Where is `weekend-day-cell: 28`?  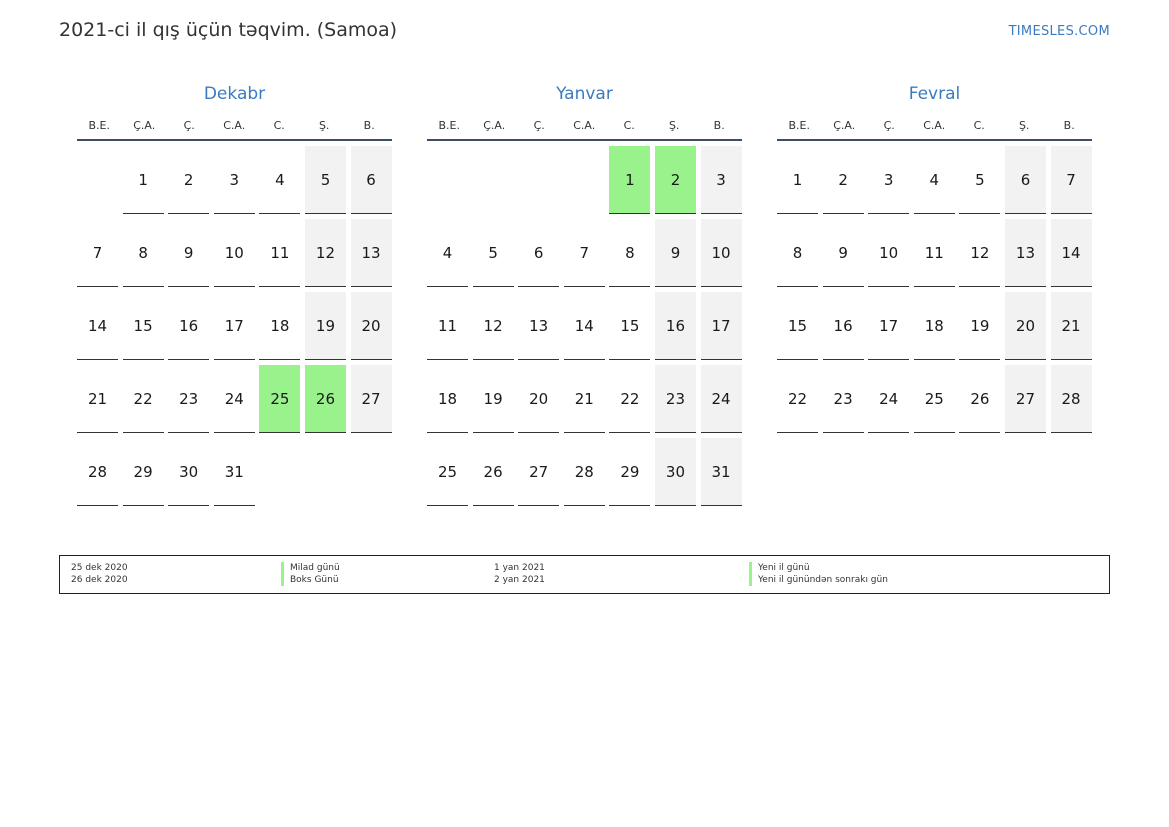
weekend-day-cell: 28 is located at coordinates (1071, 399).